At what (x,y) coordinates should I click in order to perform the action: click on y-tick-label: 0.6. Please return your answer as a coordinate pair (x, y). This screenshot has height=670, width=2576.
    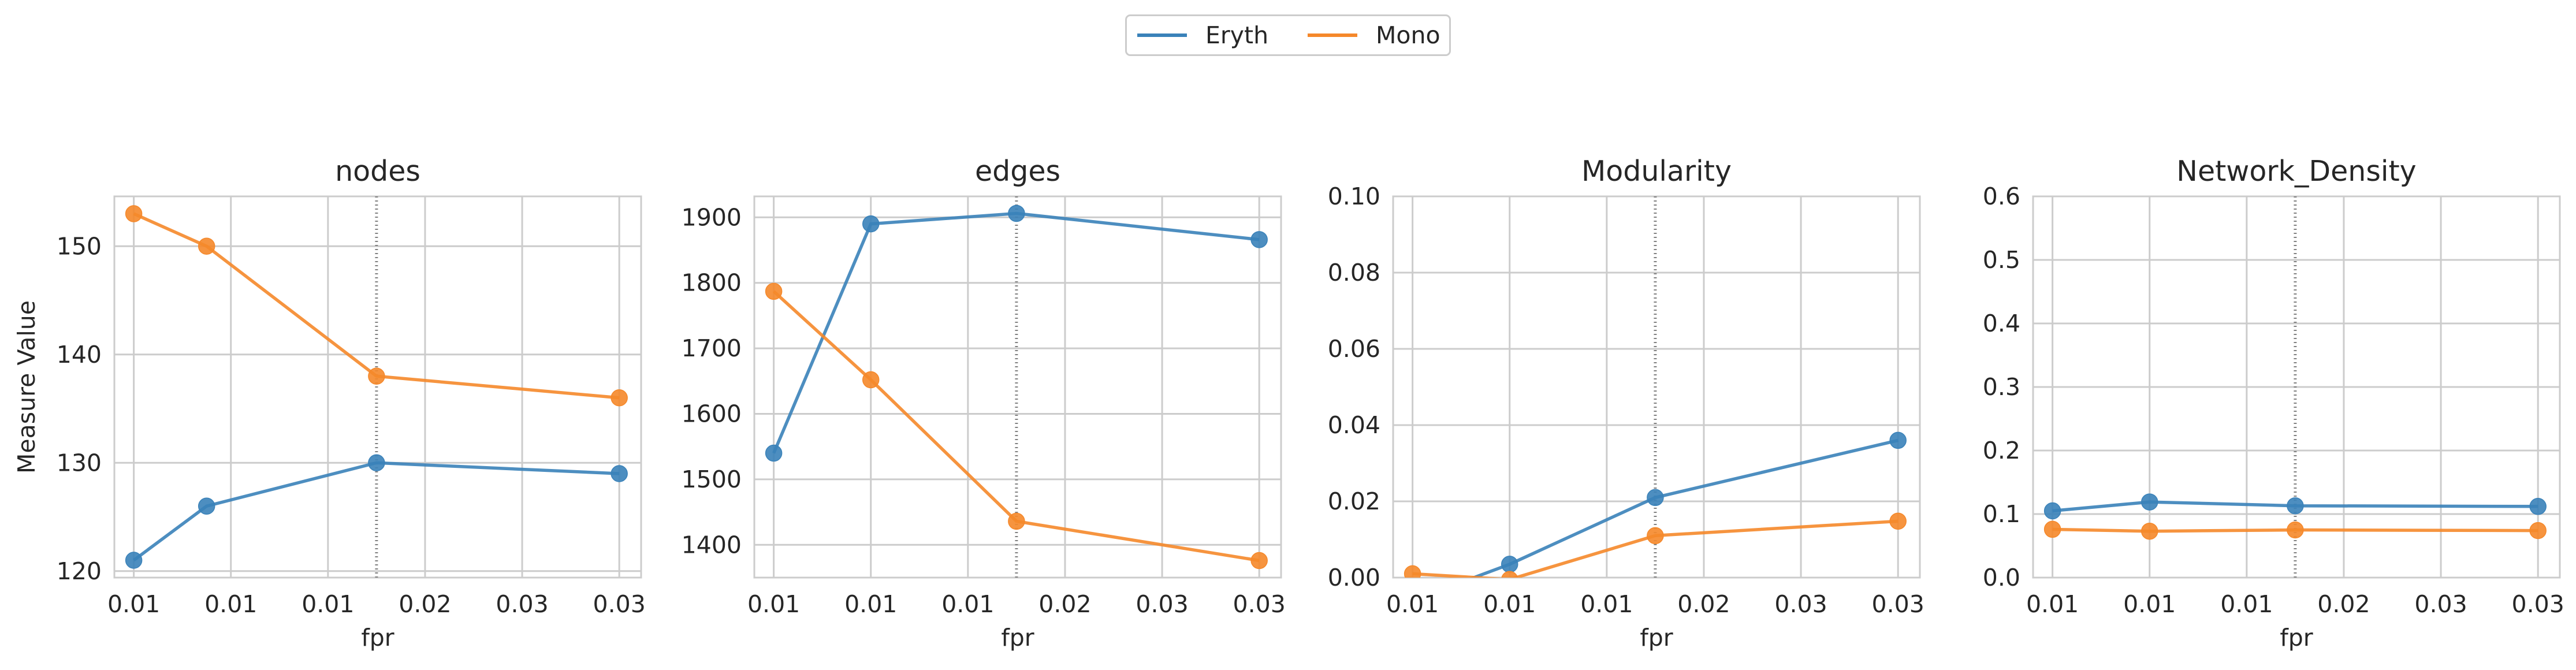
    Looking at the image, I should click on (2002, 196).